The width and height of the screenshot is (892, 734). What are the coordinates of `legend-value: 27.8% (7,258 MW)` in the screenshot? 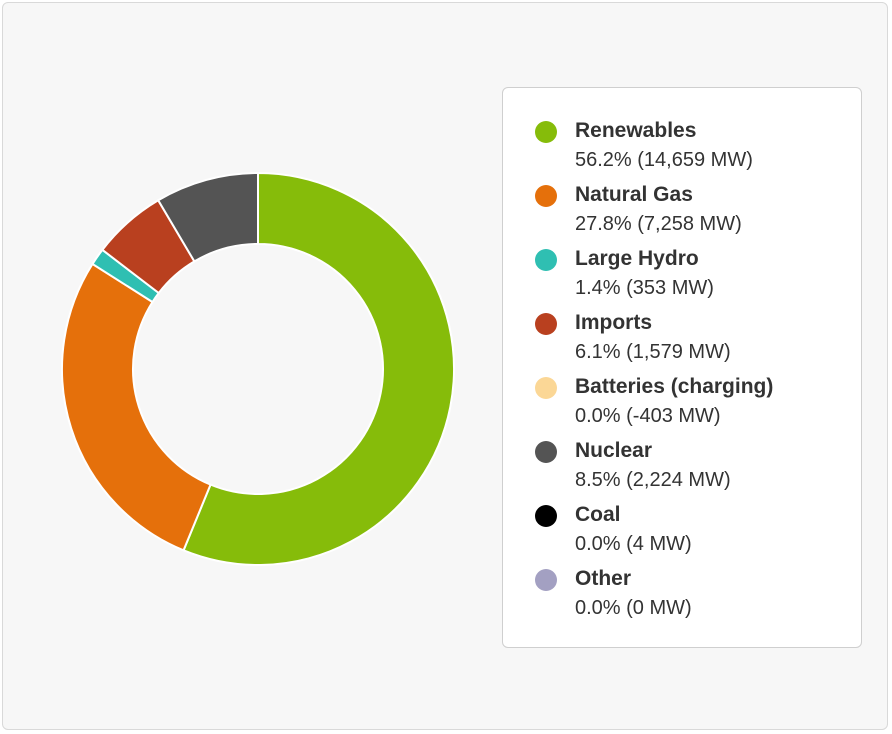 It's located at (658, 224).